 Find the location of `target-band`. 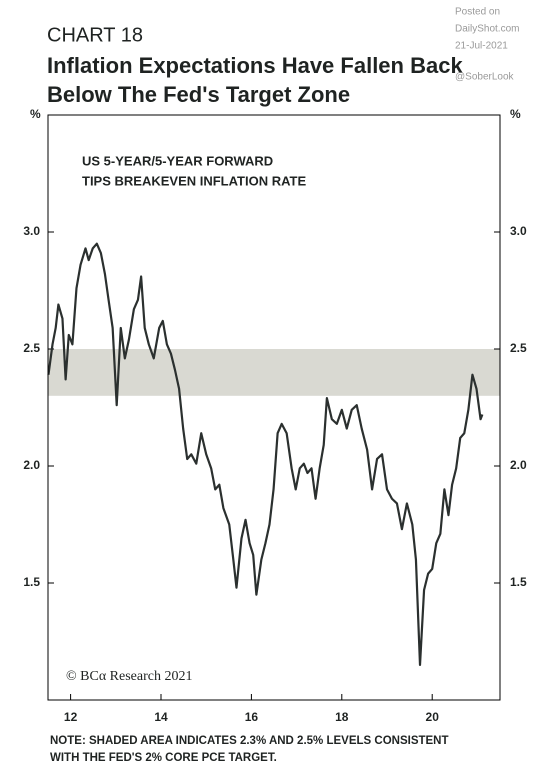

target-band is located at coordinates (274, 372).